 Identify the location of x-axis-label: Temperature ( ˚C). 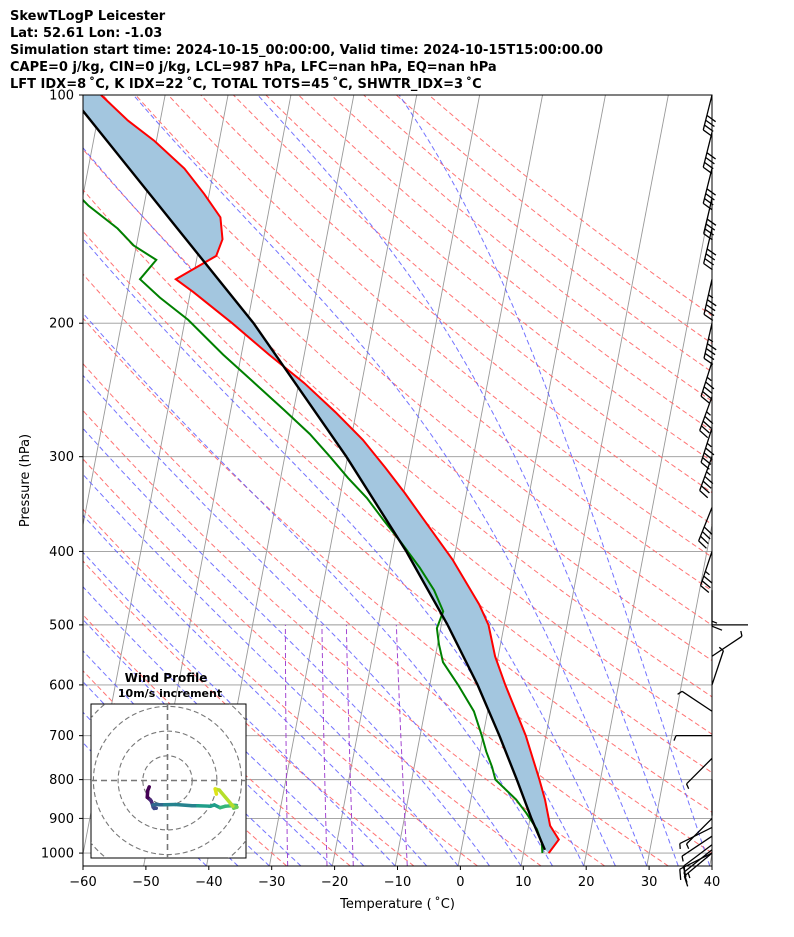
(397, 904).